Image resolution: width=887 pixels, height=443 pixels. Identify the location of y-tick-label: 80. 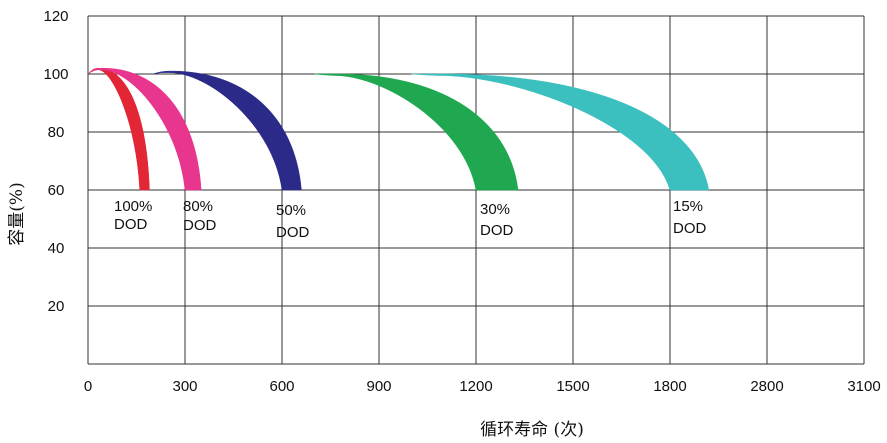
(56, 132).